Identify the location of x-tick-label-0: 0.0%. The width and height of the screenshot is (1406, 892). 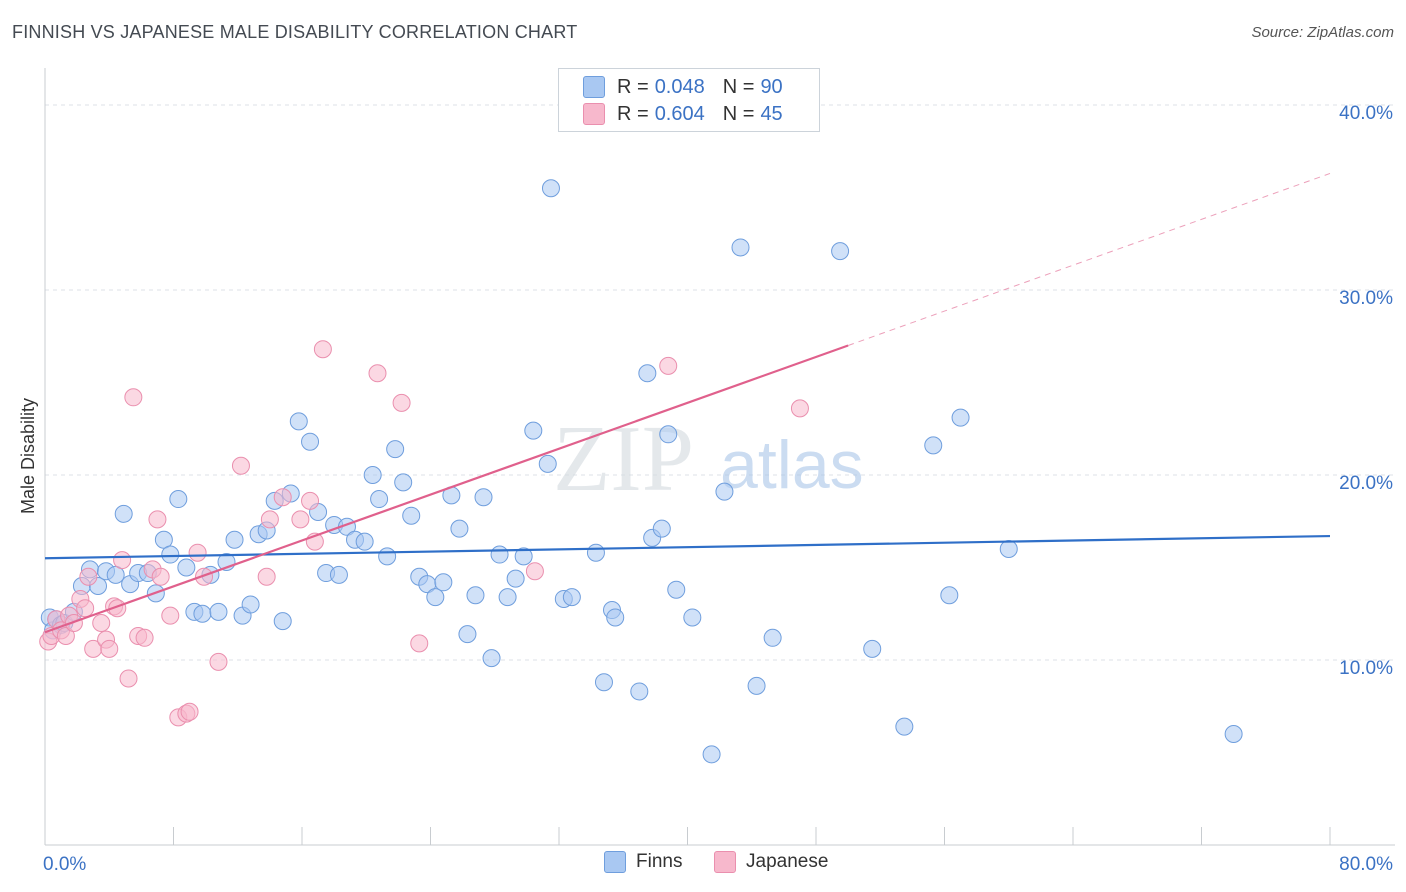
(64, 864).